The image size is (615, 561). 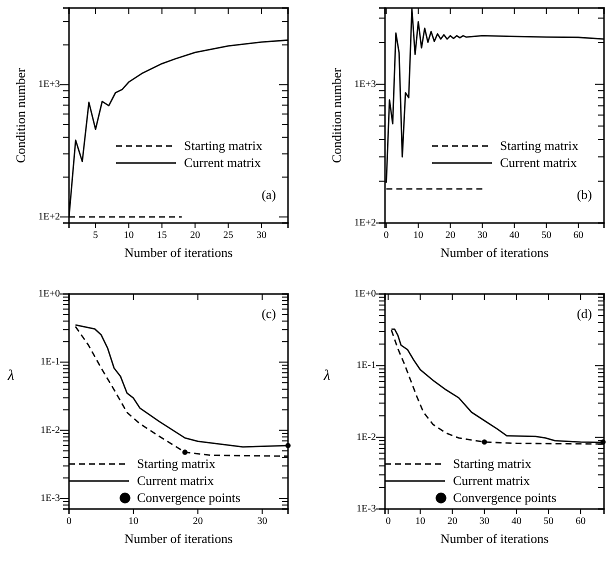 What do you see at coordinates (228, 236) in the screenshot?
I see `x-tick-label: 25` at bounding box center [228, 236].